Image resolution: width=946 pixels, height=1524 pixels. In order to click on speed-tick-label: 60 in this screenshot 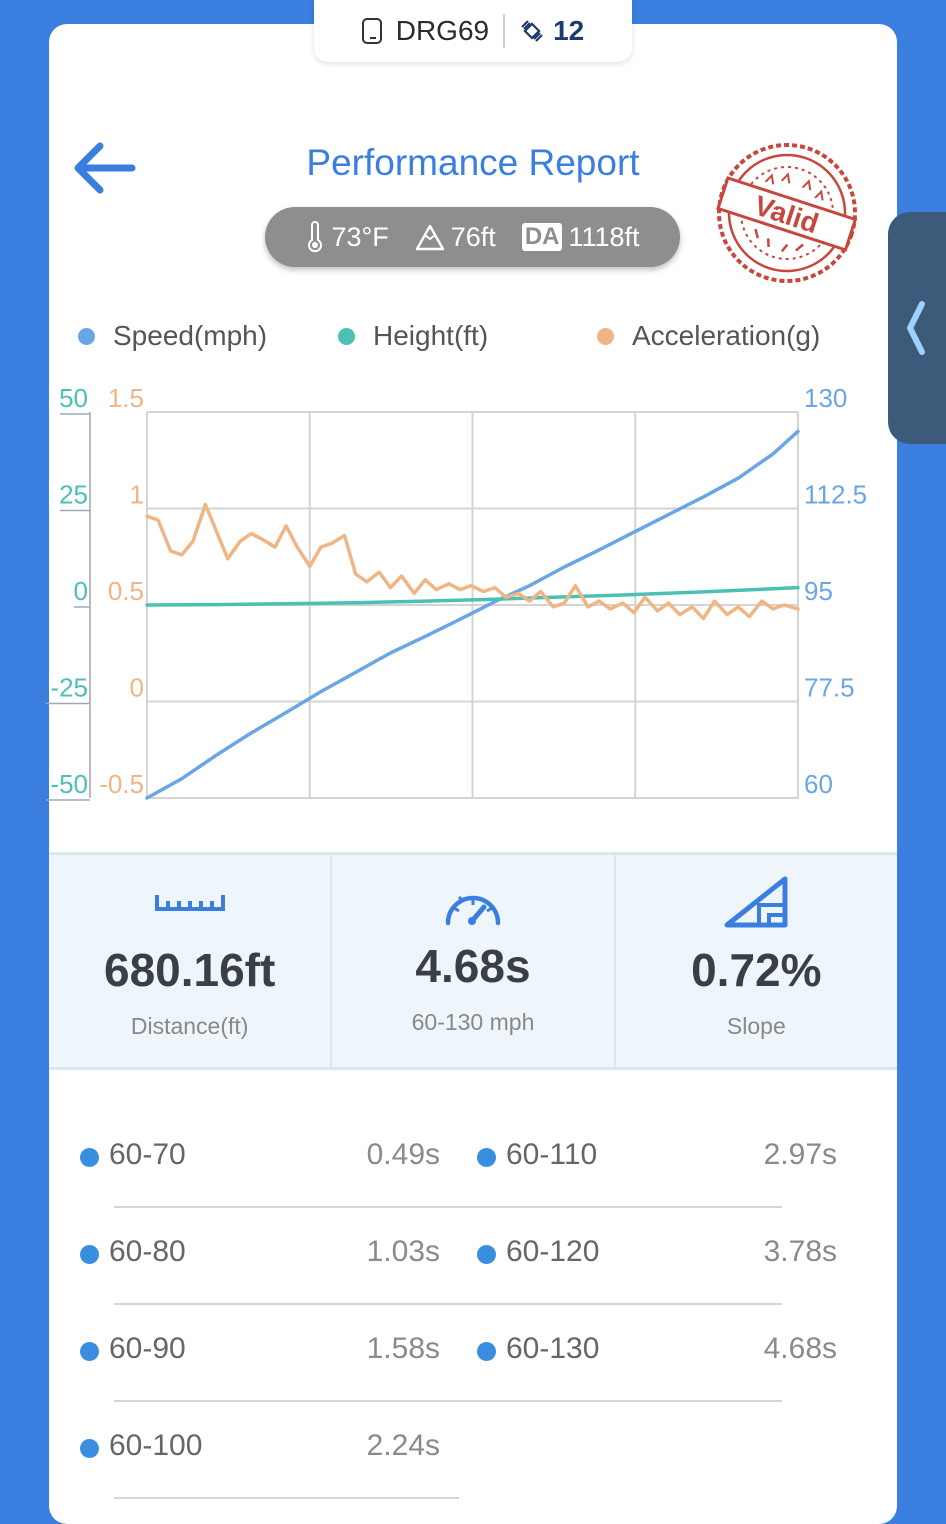, I will do `click(818, 784)`.